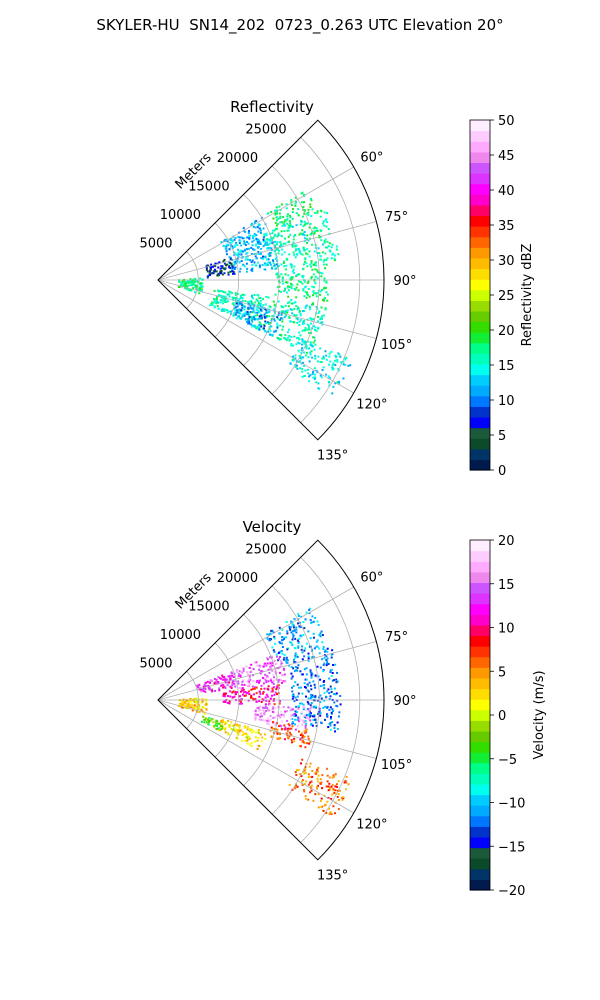  What do you see at coordinates (237, 578) in the screenshot?
I see `radial-tick-label: 20000` at bounding box center [237, 578].